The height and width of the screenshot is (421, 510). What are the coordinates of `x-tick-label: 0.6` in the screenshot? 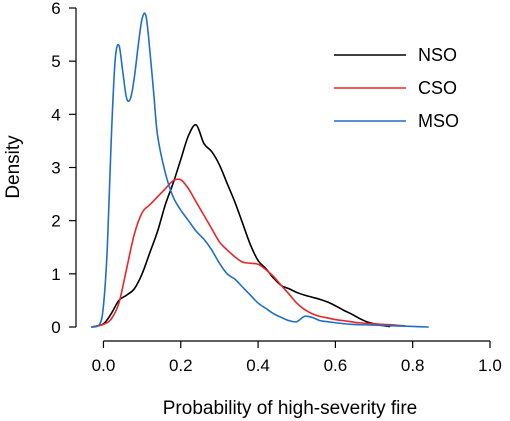 It's located at (336, 365).